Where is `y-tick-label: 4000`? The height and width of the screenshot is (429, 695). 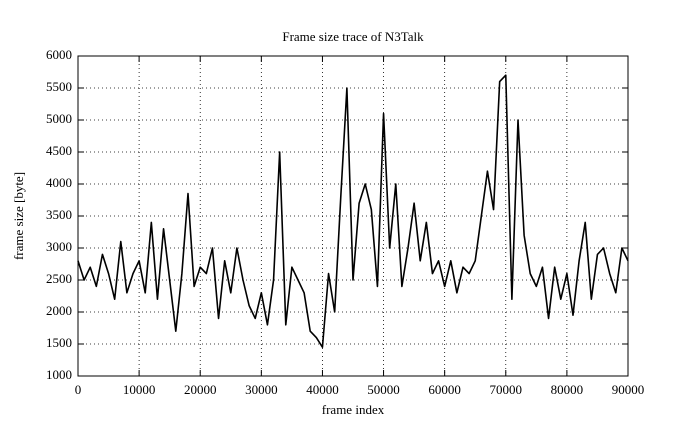 y-tick-label: 4000 is located at coordinates (59, 182).